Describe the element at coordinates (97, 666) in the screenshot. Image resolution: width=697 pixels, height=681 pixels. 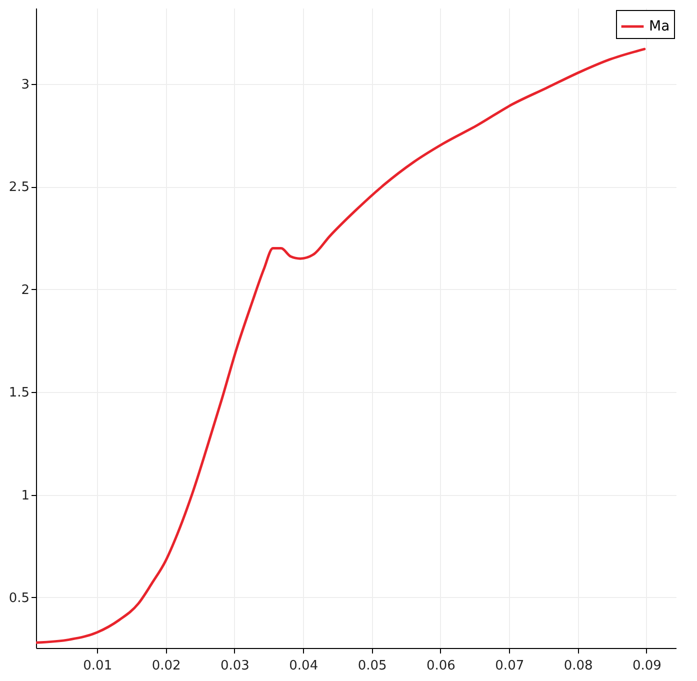
I see `x-tick-label: 0.01` at that location.